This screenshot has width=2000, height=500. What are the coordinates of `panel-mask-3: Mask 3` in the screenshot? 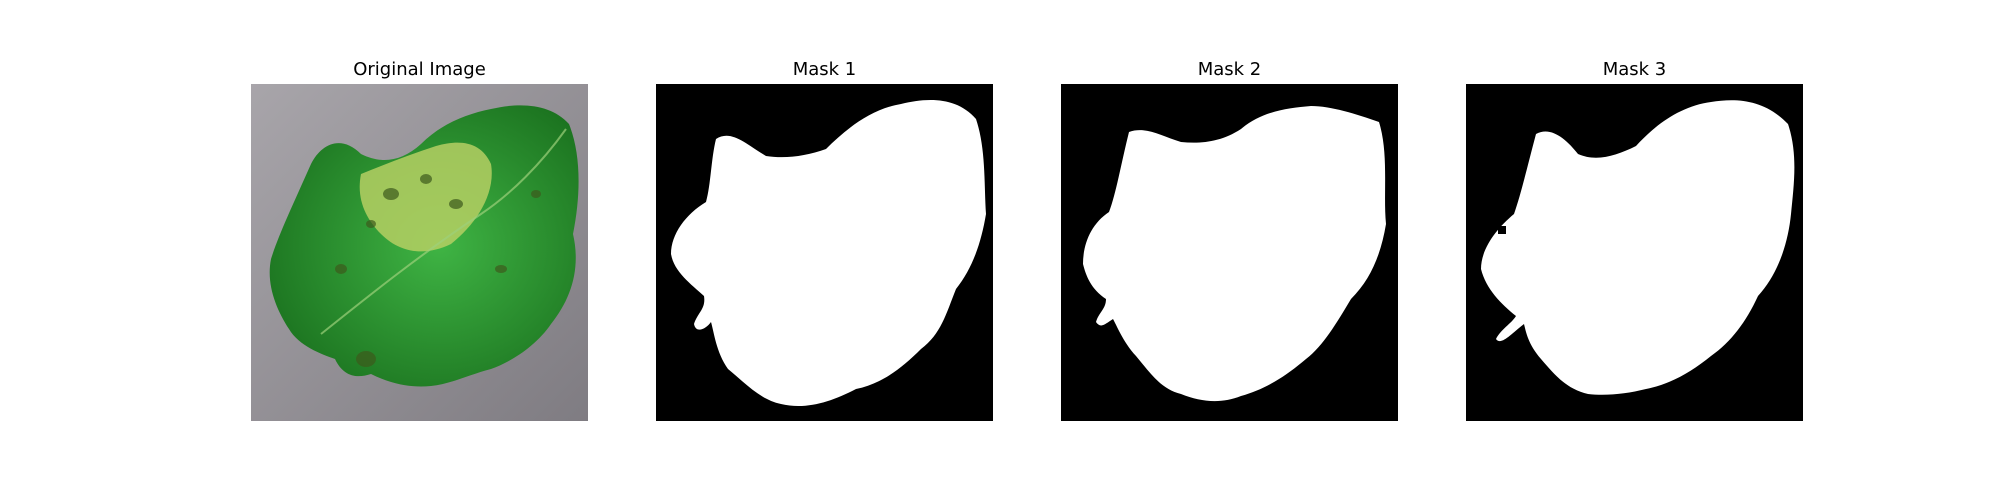 It's located at (1634, 239).